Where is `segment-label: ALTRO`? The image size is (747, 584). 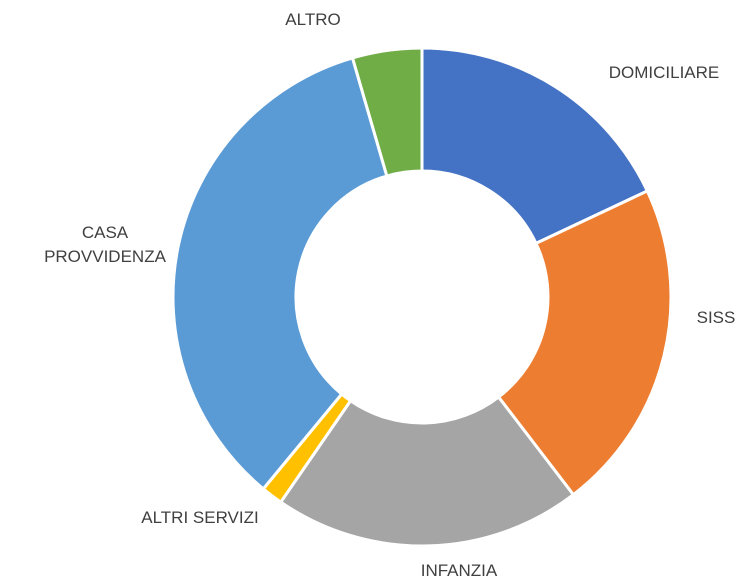
segment-label: ALTRO is located at coordinates (313, 19).